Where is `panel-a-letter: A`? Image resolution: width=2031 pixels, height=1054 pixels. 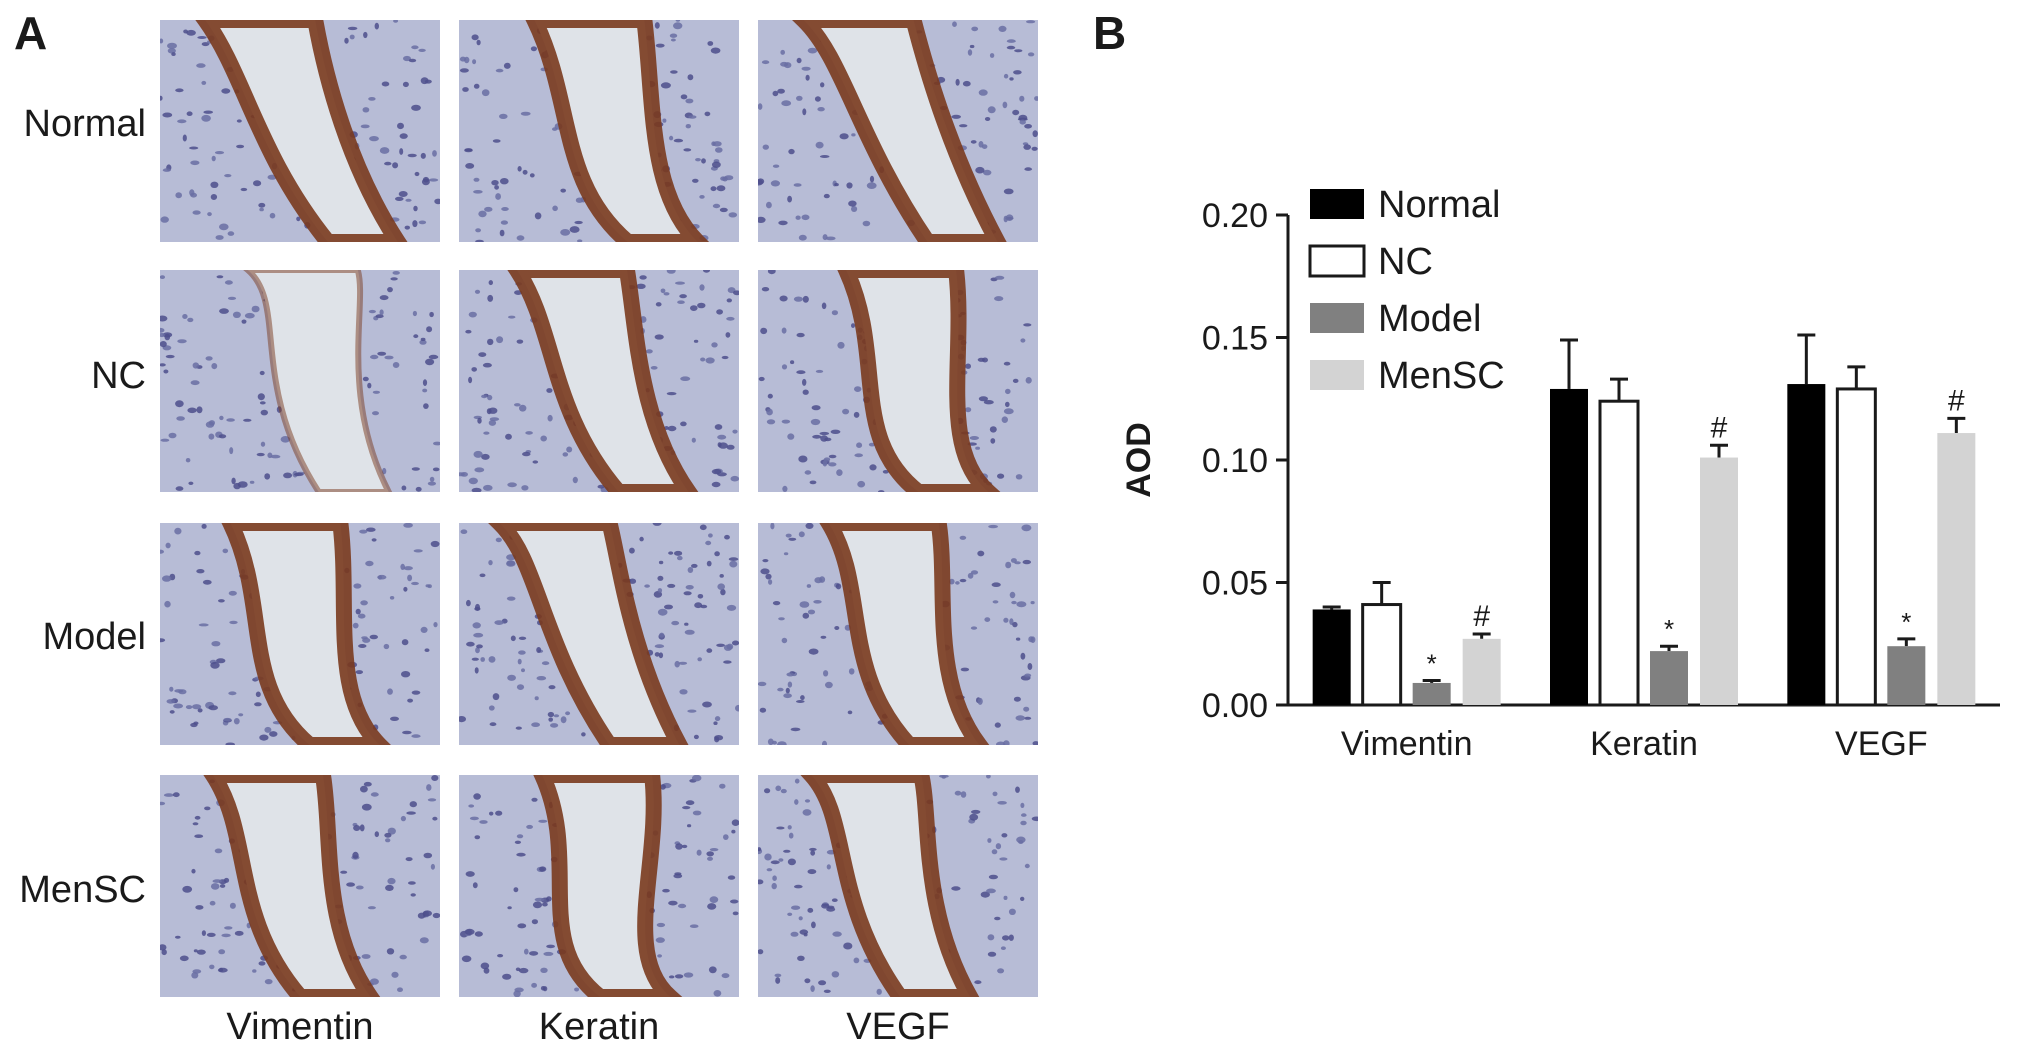 panel-a-letter: A is located at coordinates (31, 33).